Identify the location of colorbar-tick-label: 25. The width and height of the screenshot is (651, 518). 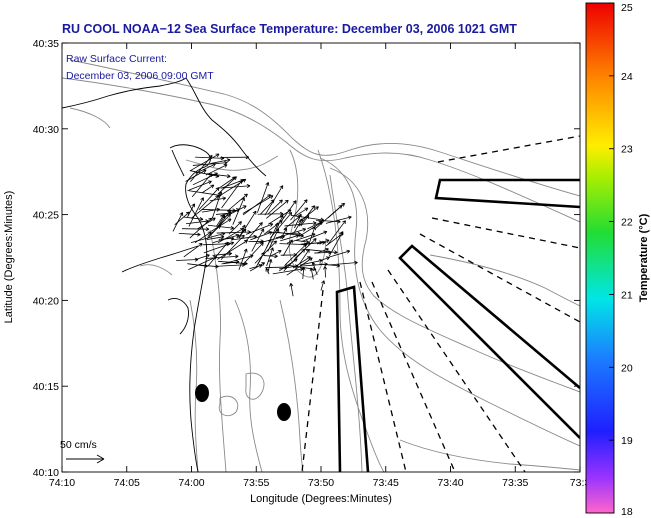
(627, 8).